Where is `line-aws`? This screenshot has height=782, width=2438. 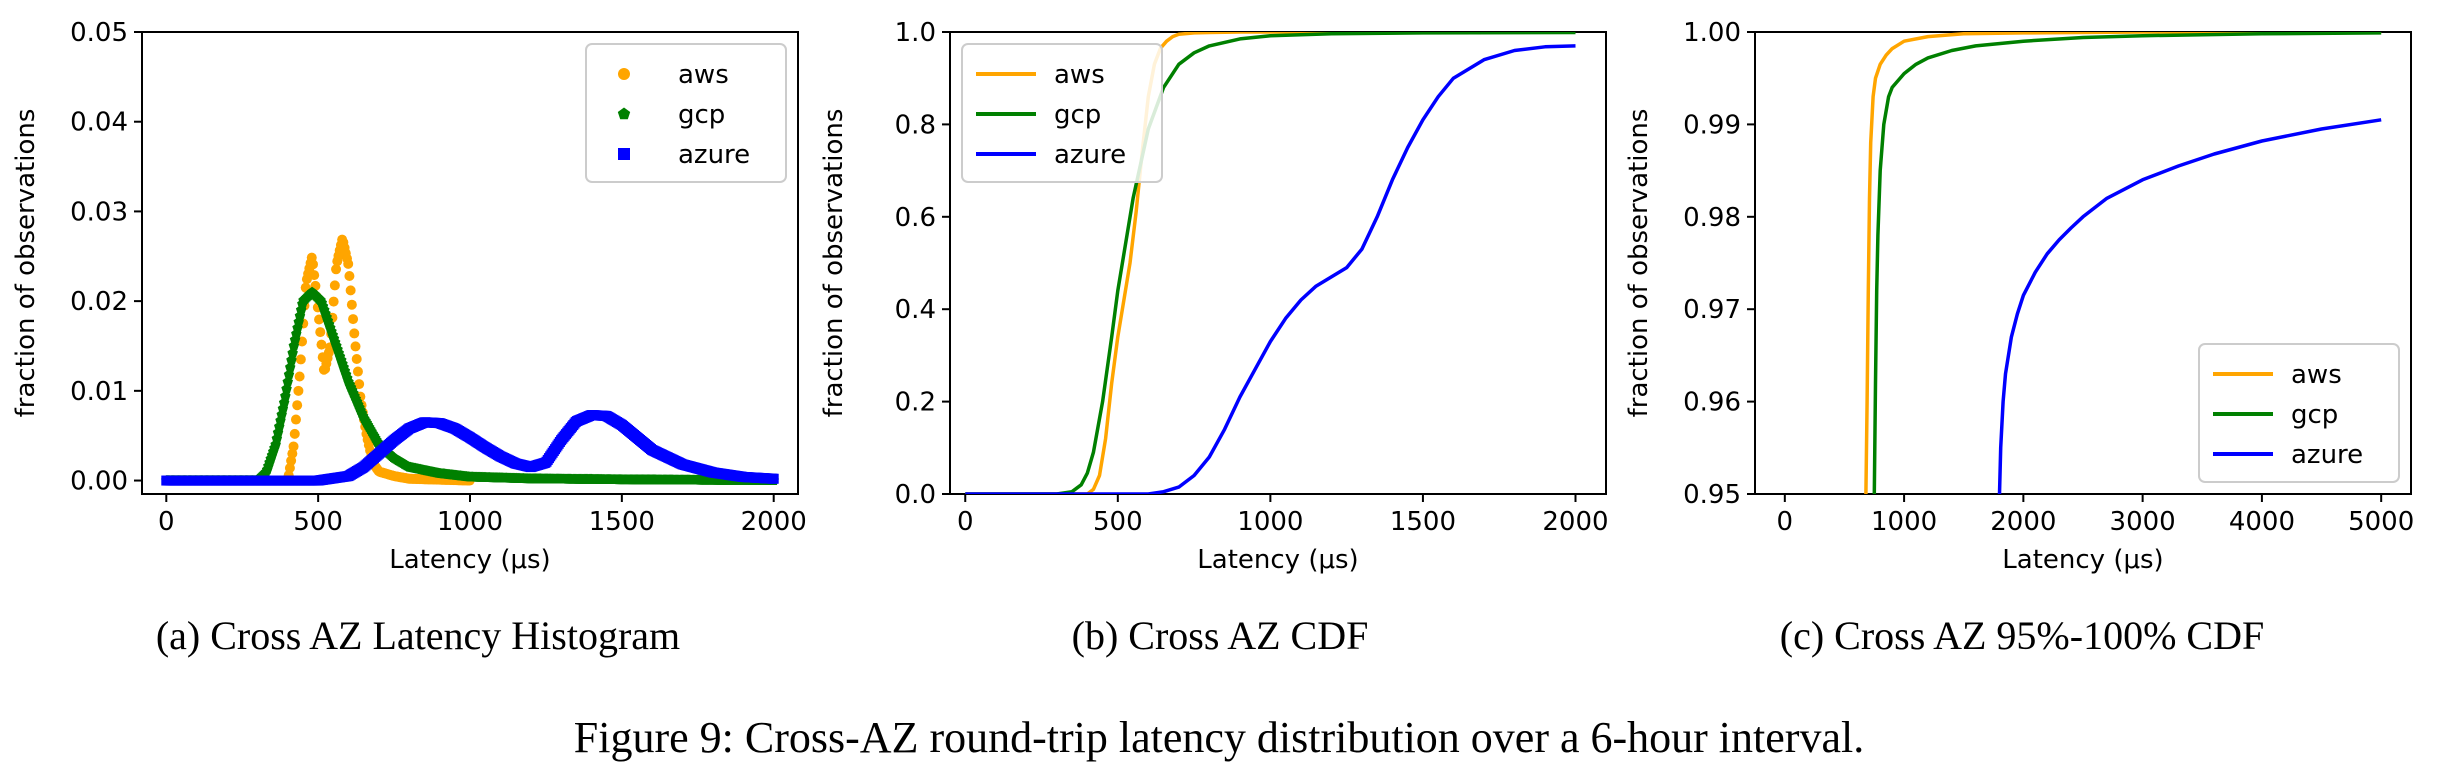 line-aws is located at coordinates (2123, 263).